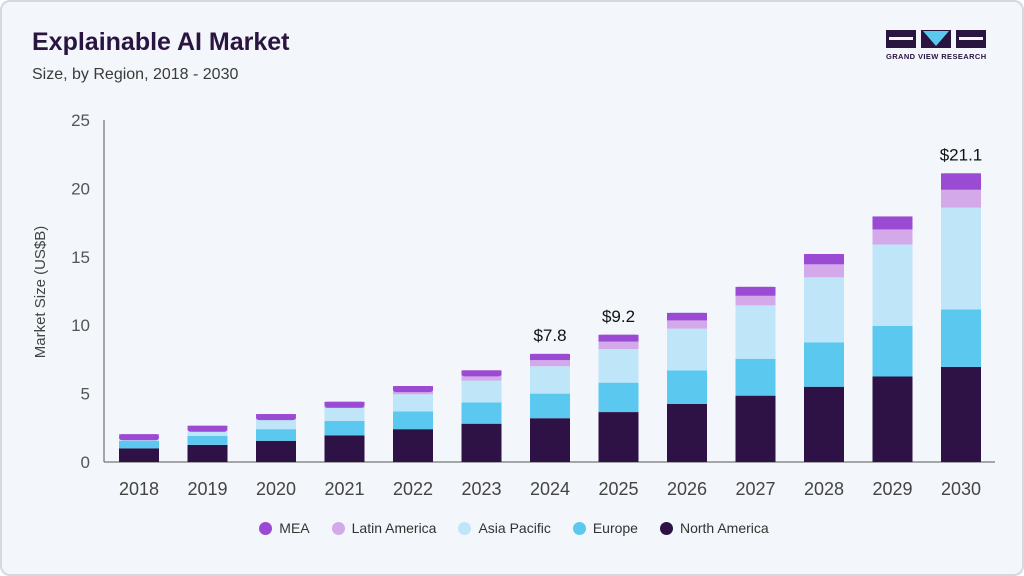 This screenshot has width=1024, height=576. I want to click on logo-text: GRAND VIEW RESEARCH, so click(936, 56).